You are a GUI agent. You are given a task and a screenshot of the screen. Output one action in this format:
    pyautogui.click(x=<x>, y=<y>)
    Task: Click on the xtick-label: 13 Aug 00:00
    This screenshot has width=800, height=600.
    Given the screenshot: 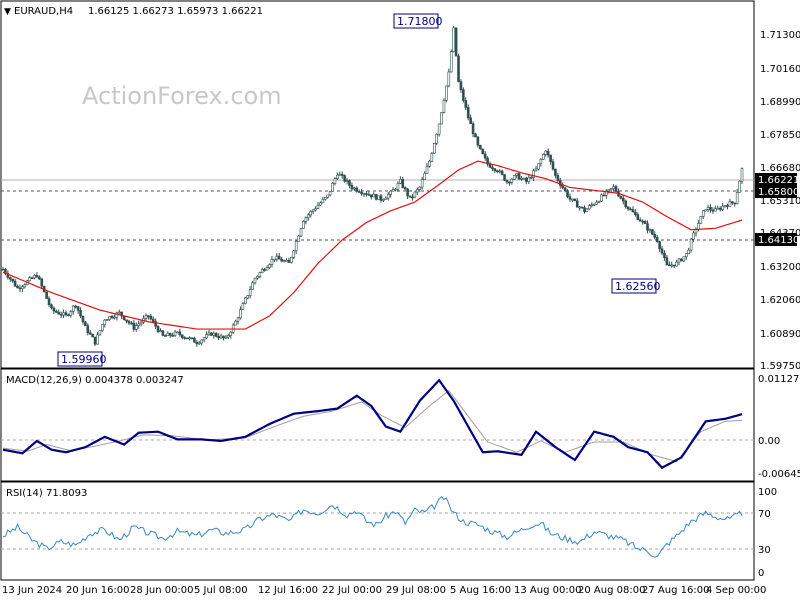 What is the action you would take?
    pyautogui.click(x=547, y=590)
    